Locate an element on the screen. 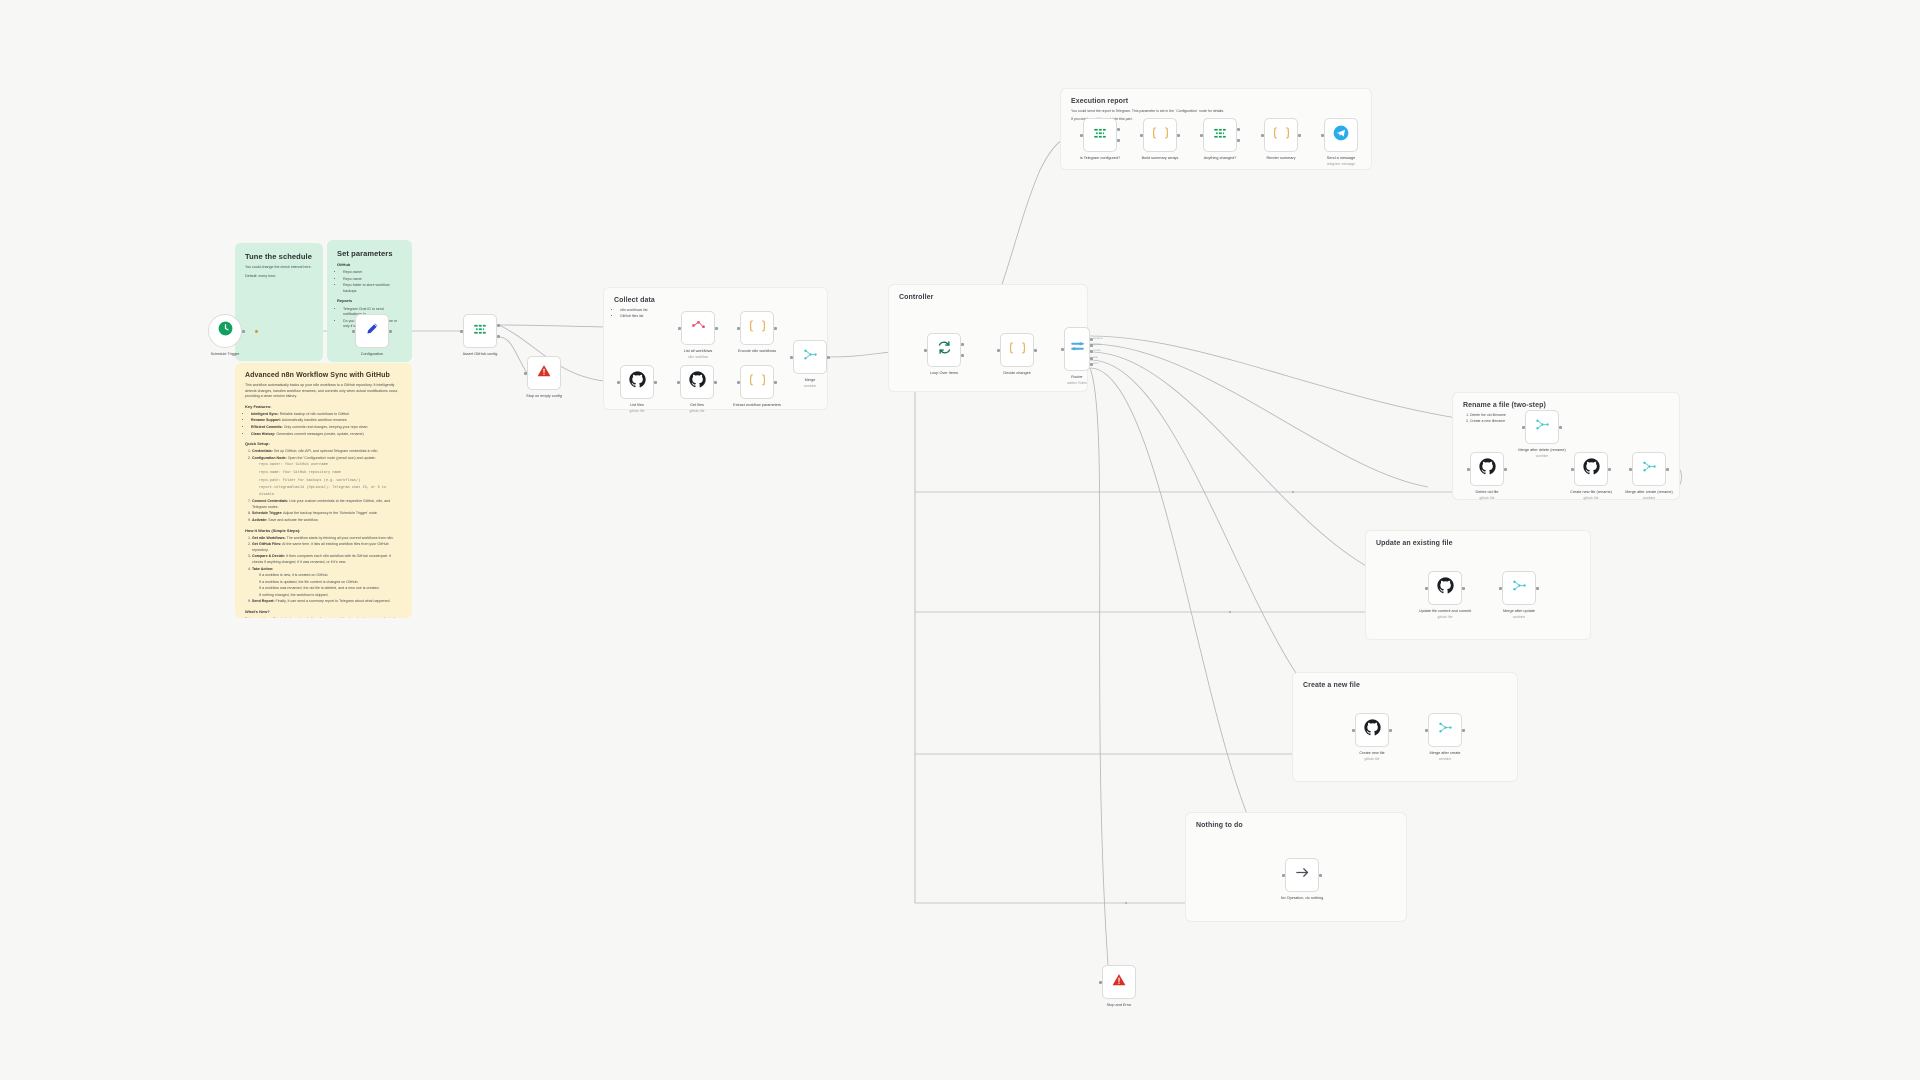 The height and width of the screenshot is (1080, 1920). node-merge: Merge combine is located at coordinates (810, 364).